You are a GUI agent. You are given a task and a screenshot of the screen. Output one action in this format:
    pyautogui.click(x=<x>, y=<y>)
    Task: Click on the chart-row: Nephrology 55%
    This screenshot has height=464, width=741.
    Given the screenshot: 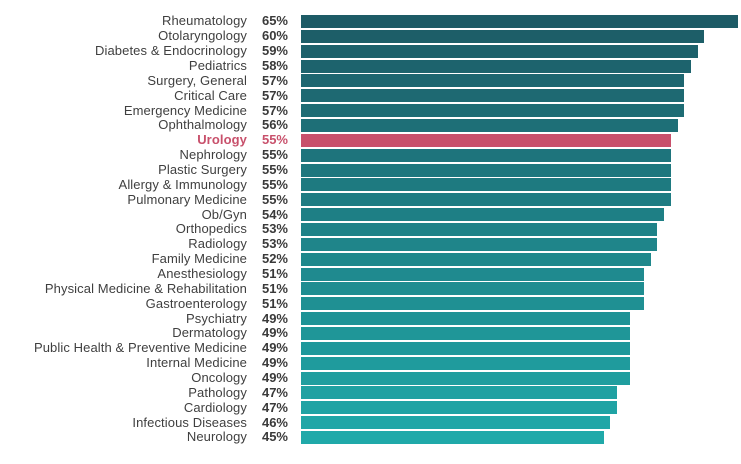 What is the action you would take?
    pyautogui.click(x=370, y=155)
    